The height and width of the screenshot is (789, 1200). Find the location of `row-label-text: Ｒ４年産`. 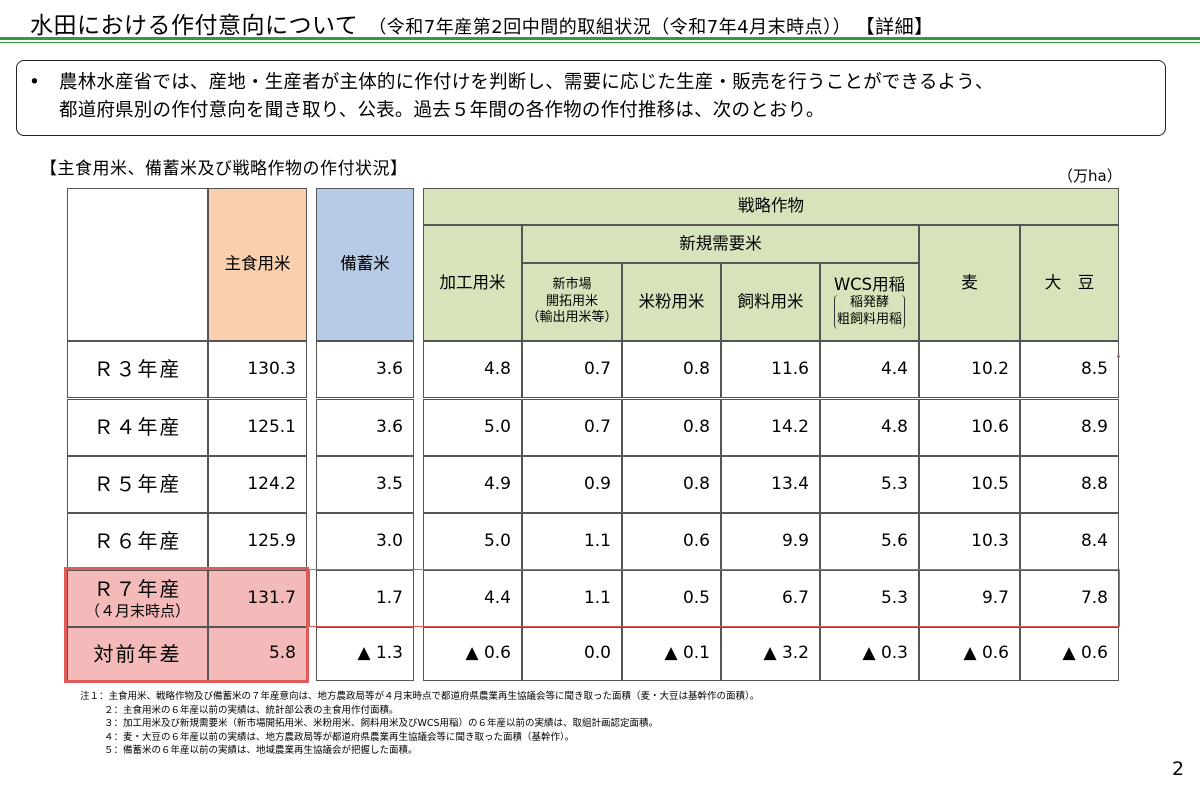

row-label-text: Ｒ４年産 is located at coordinates (137, 427).